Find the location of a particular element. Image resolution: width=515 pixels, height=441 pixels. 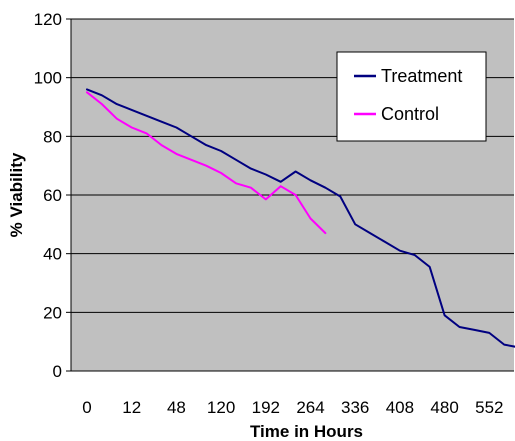

x-tick-label: 0 is located at coordinates (86, 407).